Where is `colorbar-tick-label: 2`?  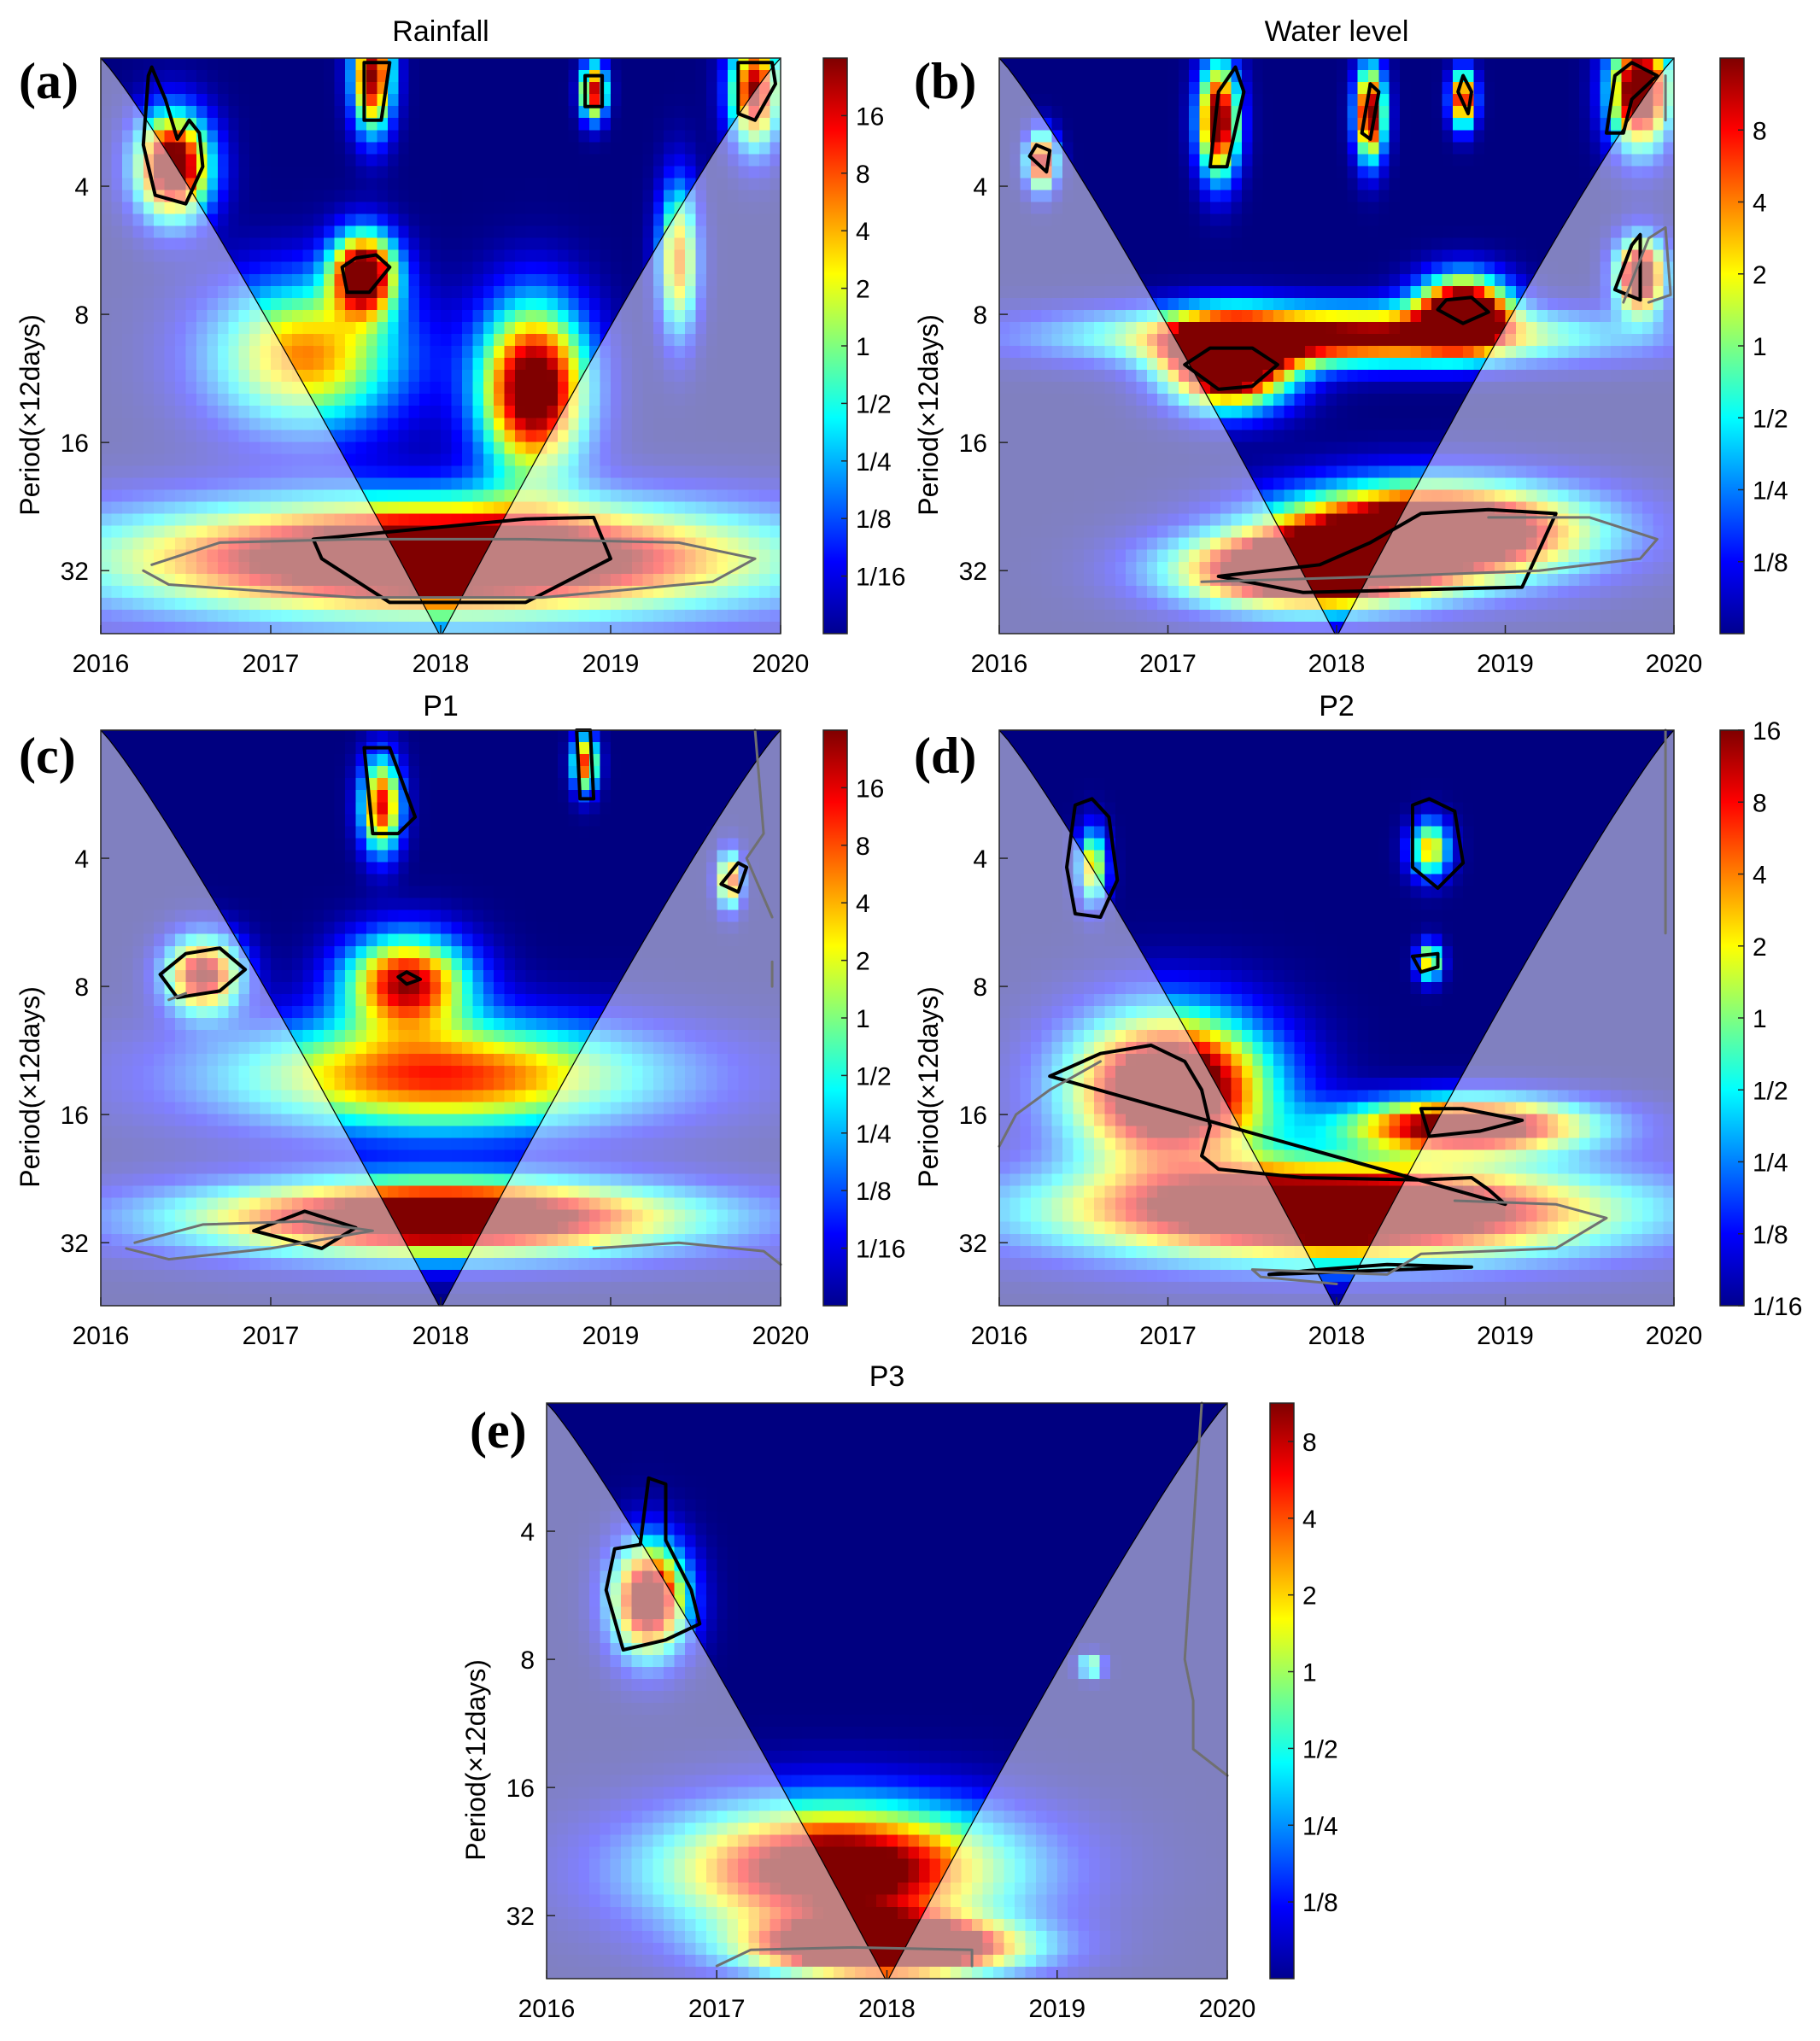 colorbar-tick-label: 2 is located at coordinates (863, 962).